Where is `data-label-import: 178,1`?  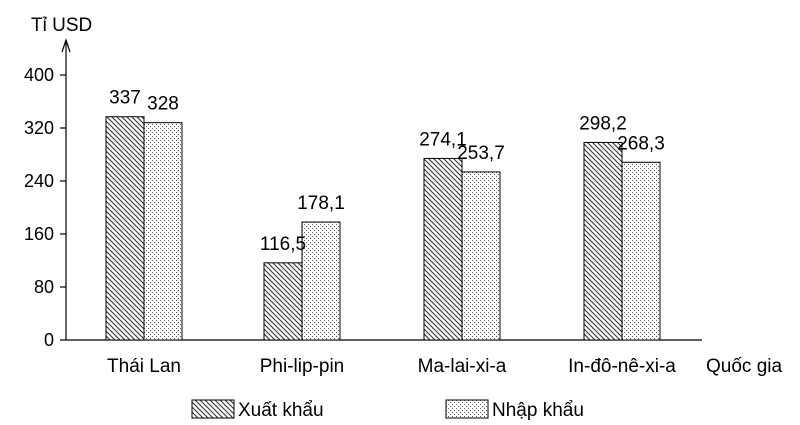
data-label-import: 178,1 is located at coordinates (321, 203).